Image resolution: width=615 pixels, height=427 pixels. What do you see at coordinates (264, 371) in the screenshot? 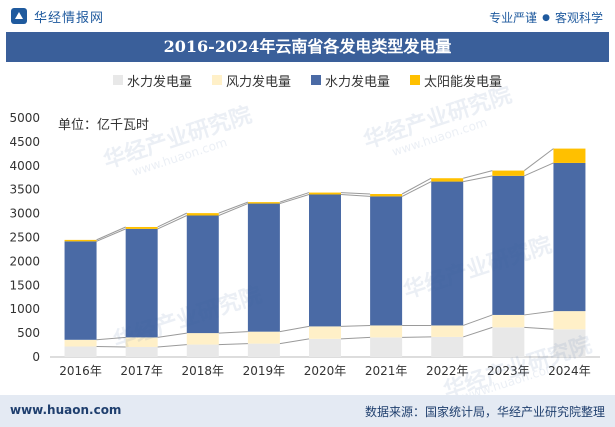
I see `x-tick-label: 2019年` at bounding box center [264, 371].